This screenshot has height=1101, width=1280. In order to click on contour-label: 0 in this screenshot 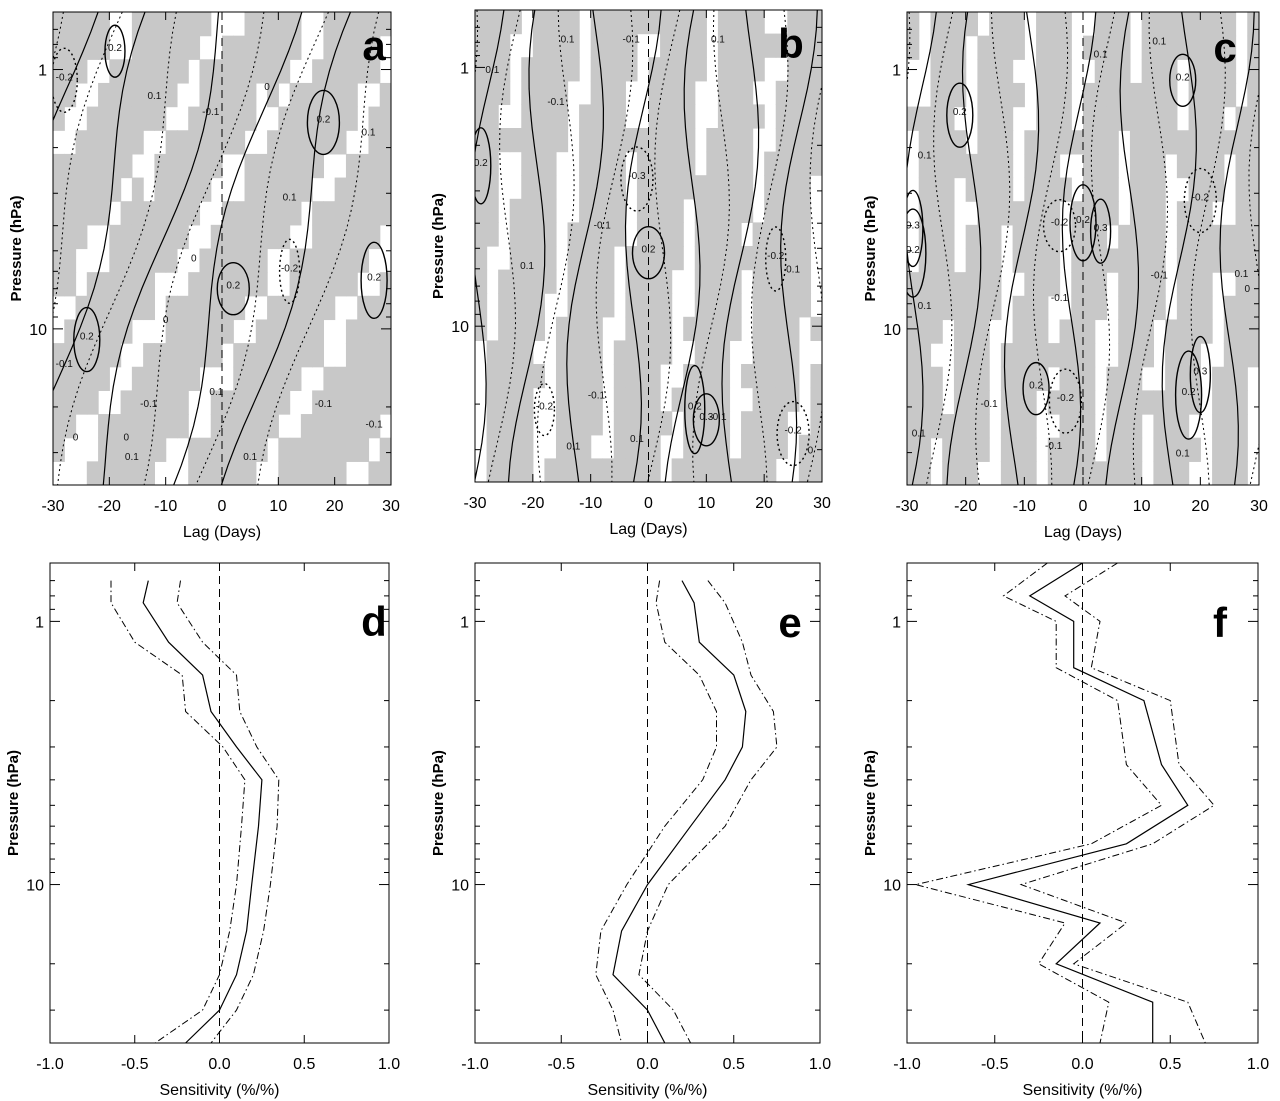, I will do `click(267, 87)`.